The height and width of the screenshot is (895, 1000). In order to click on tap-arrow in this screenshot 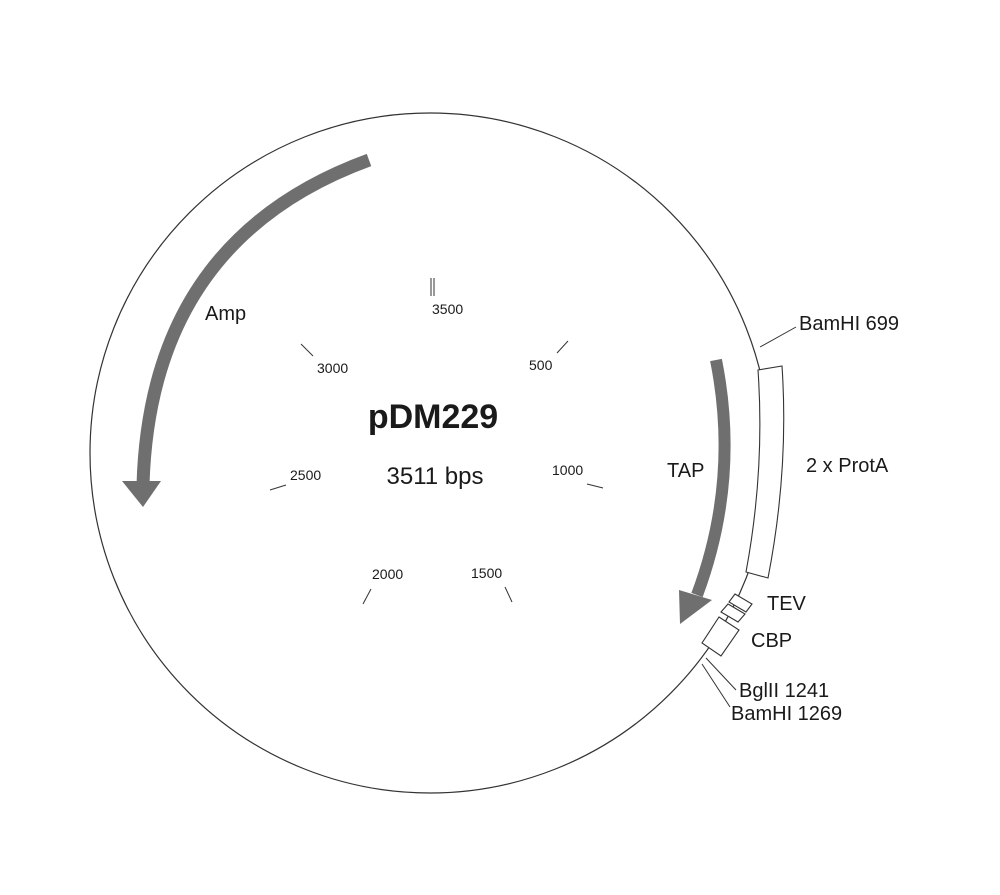, I will do `click(711, 478)`.